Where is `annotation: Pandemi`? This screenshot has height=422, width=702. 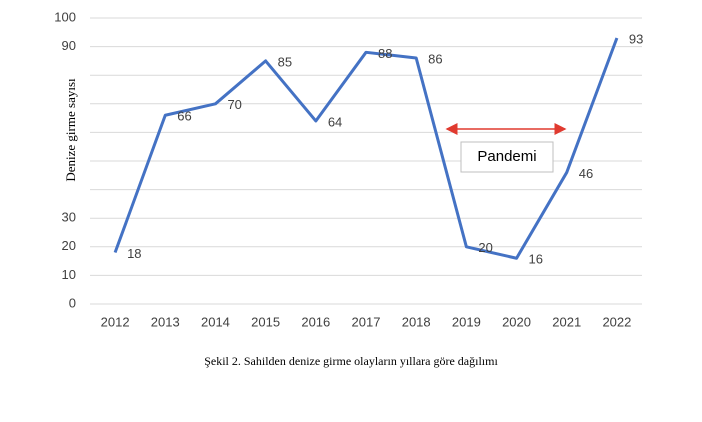
annotation: Pandemi is located at coordinates (506, 156).